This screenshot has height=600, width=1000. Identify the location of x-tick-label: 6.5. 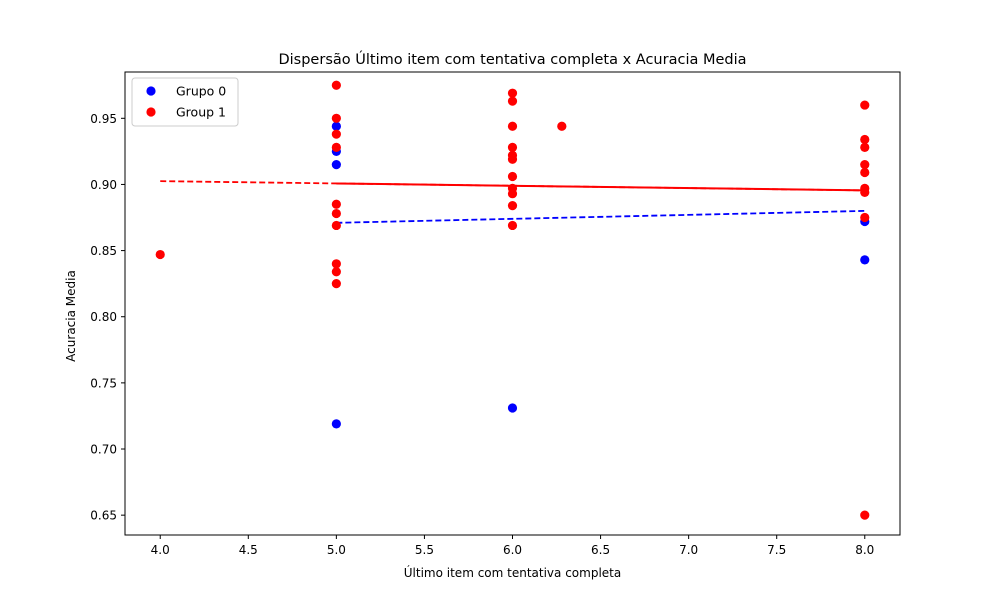
(600, 550).